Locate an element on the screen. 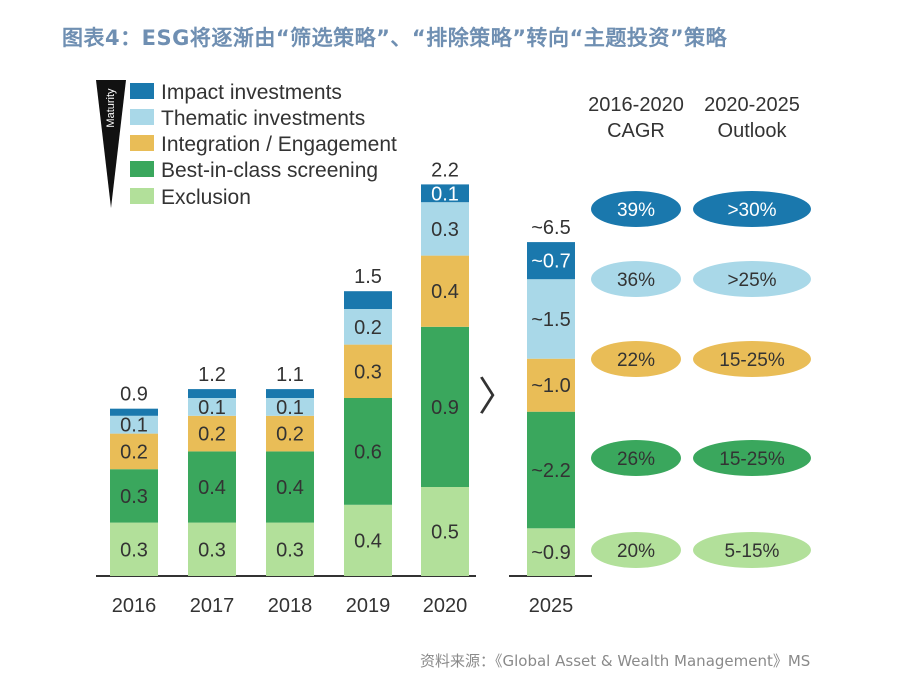 This screenshot has width=900, height=685. maturity-label: Maturity is located at coordinates (111, 108).